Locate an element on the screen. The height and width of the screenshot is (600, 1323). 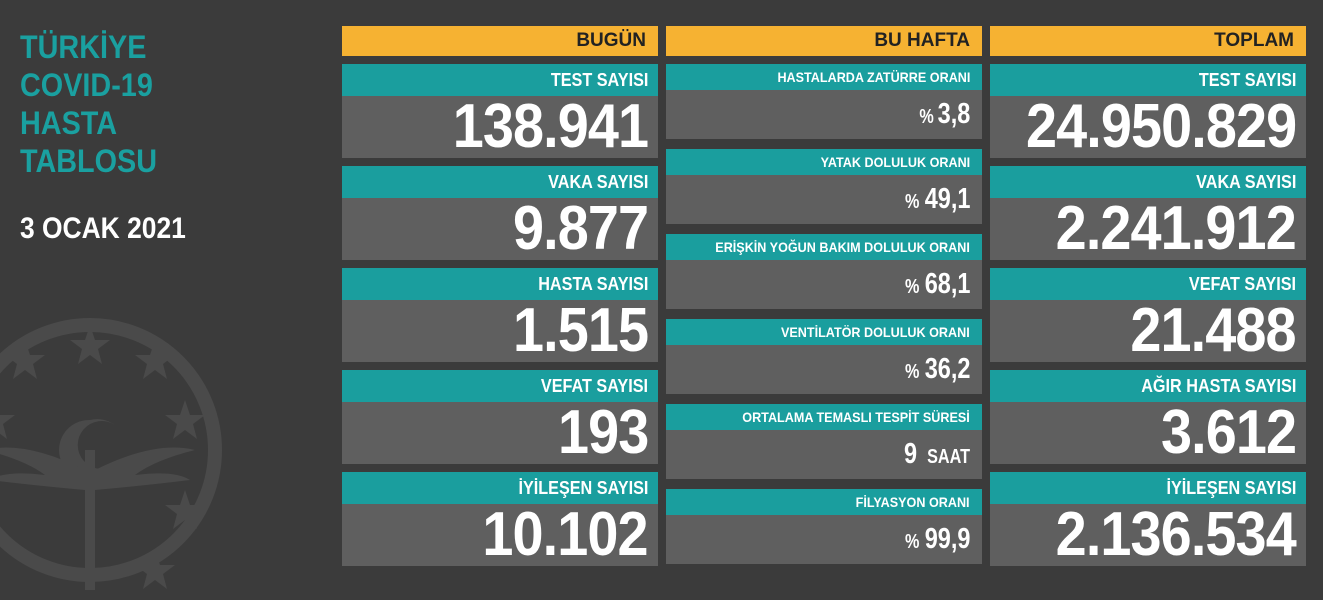
today-recovered-card: İYİLEŞEN SAYISI 10.102 is located at coordinates (500, 519).